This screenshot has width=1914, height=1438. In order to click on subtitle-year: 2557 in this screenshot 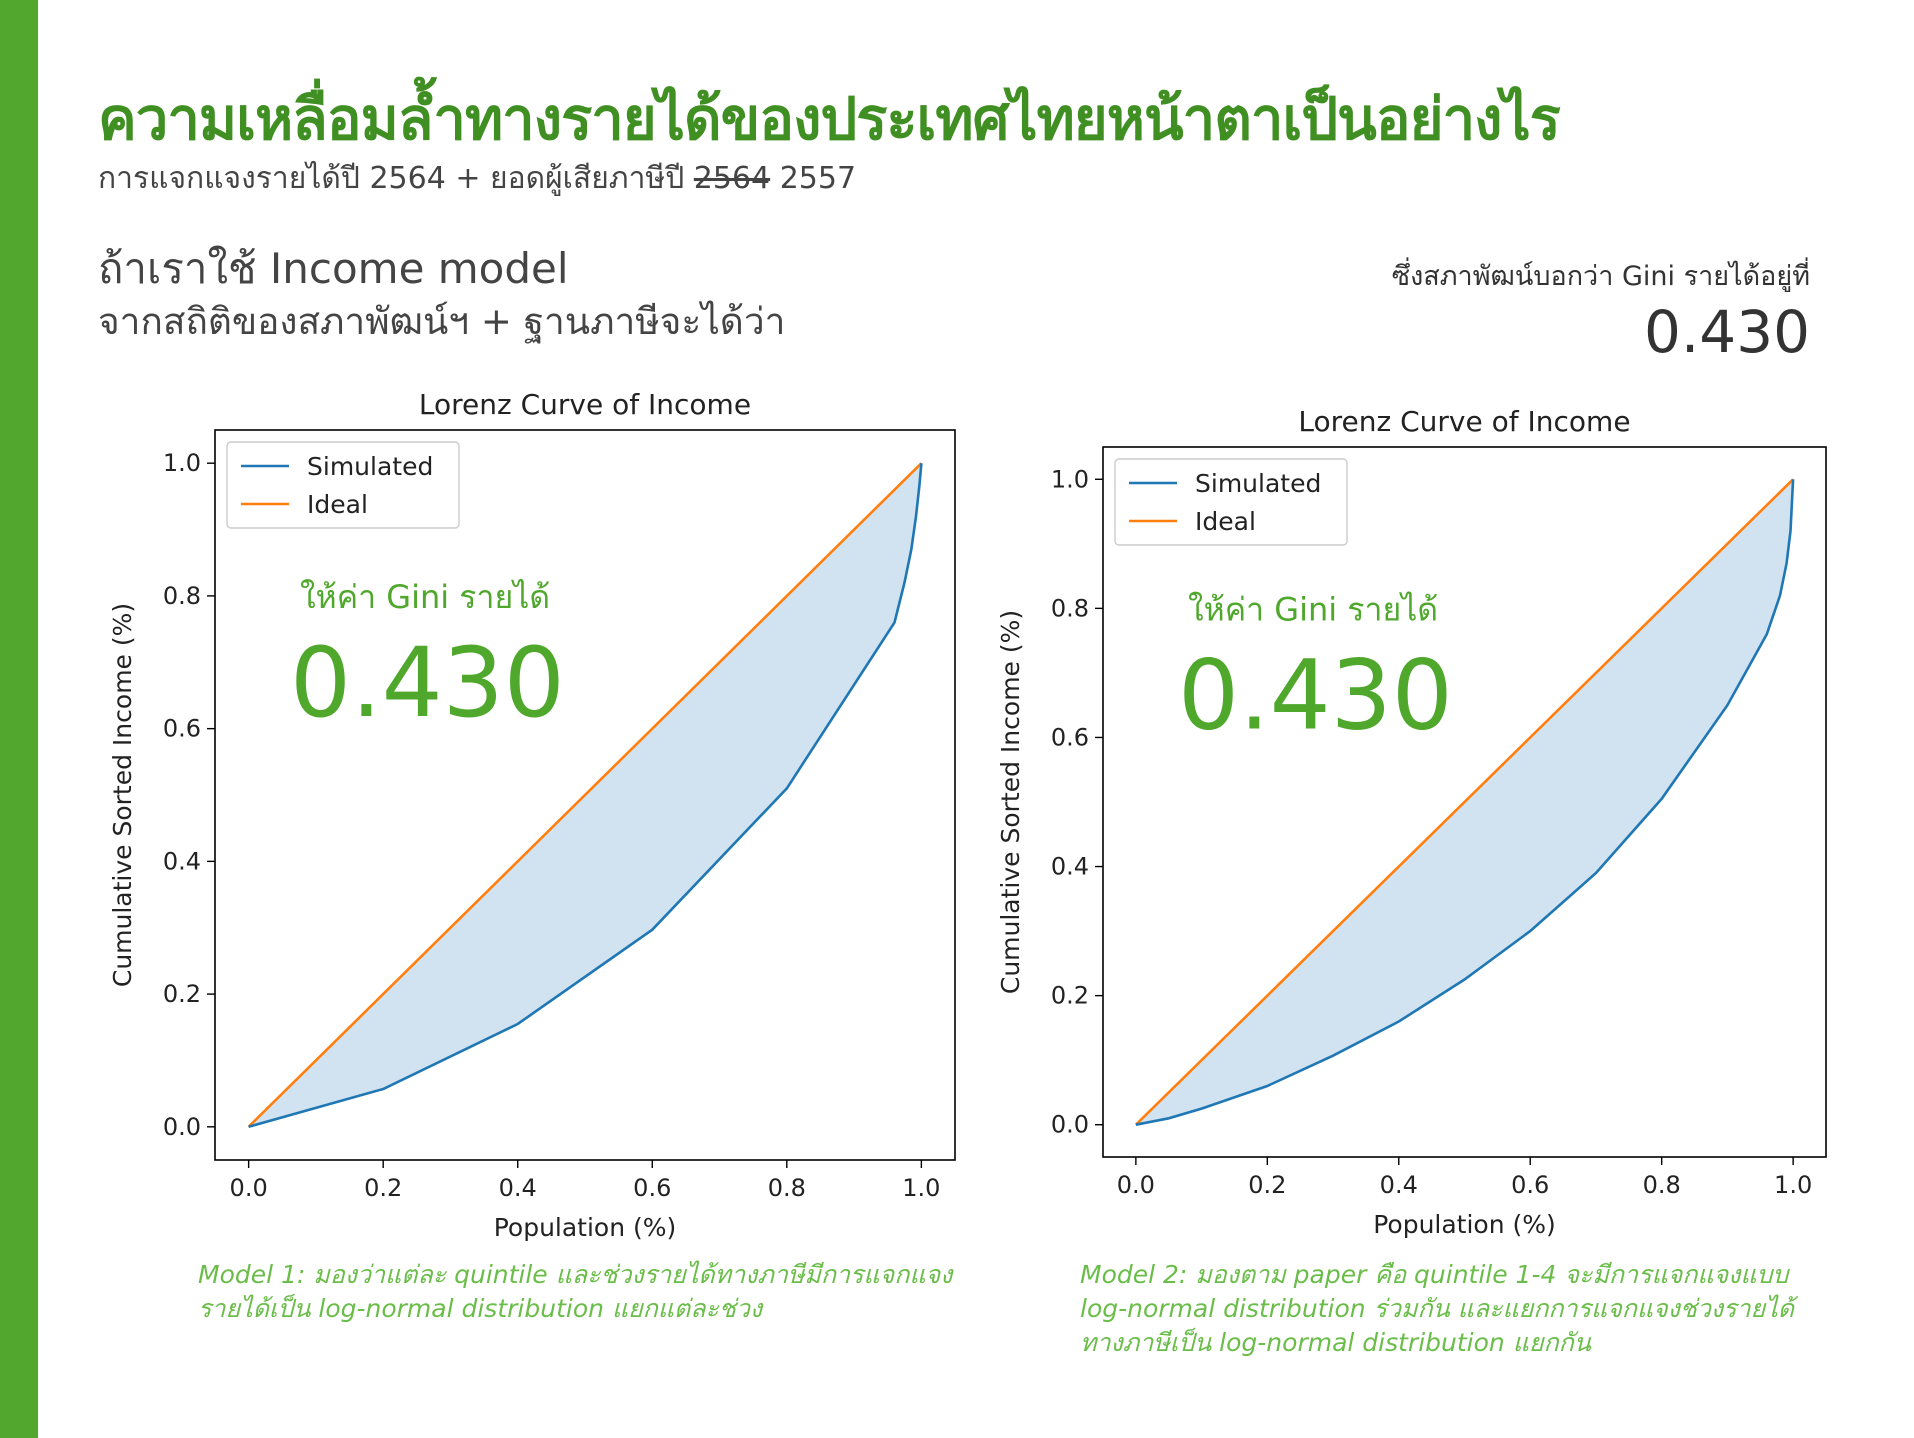, I will do `click(818, 178)`.